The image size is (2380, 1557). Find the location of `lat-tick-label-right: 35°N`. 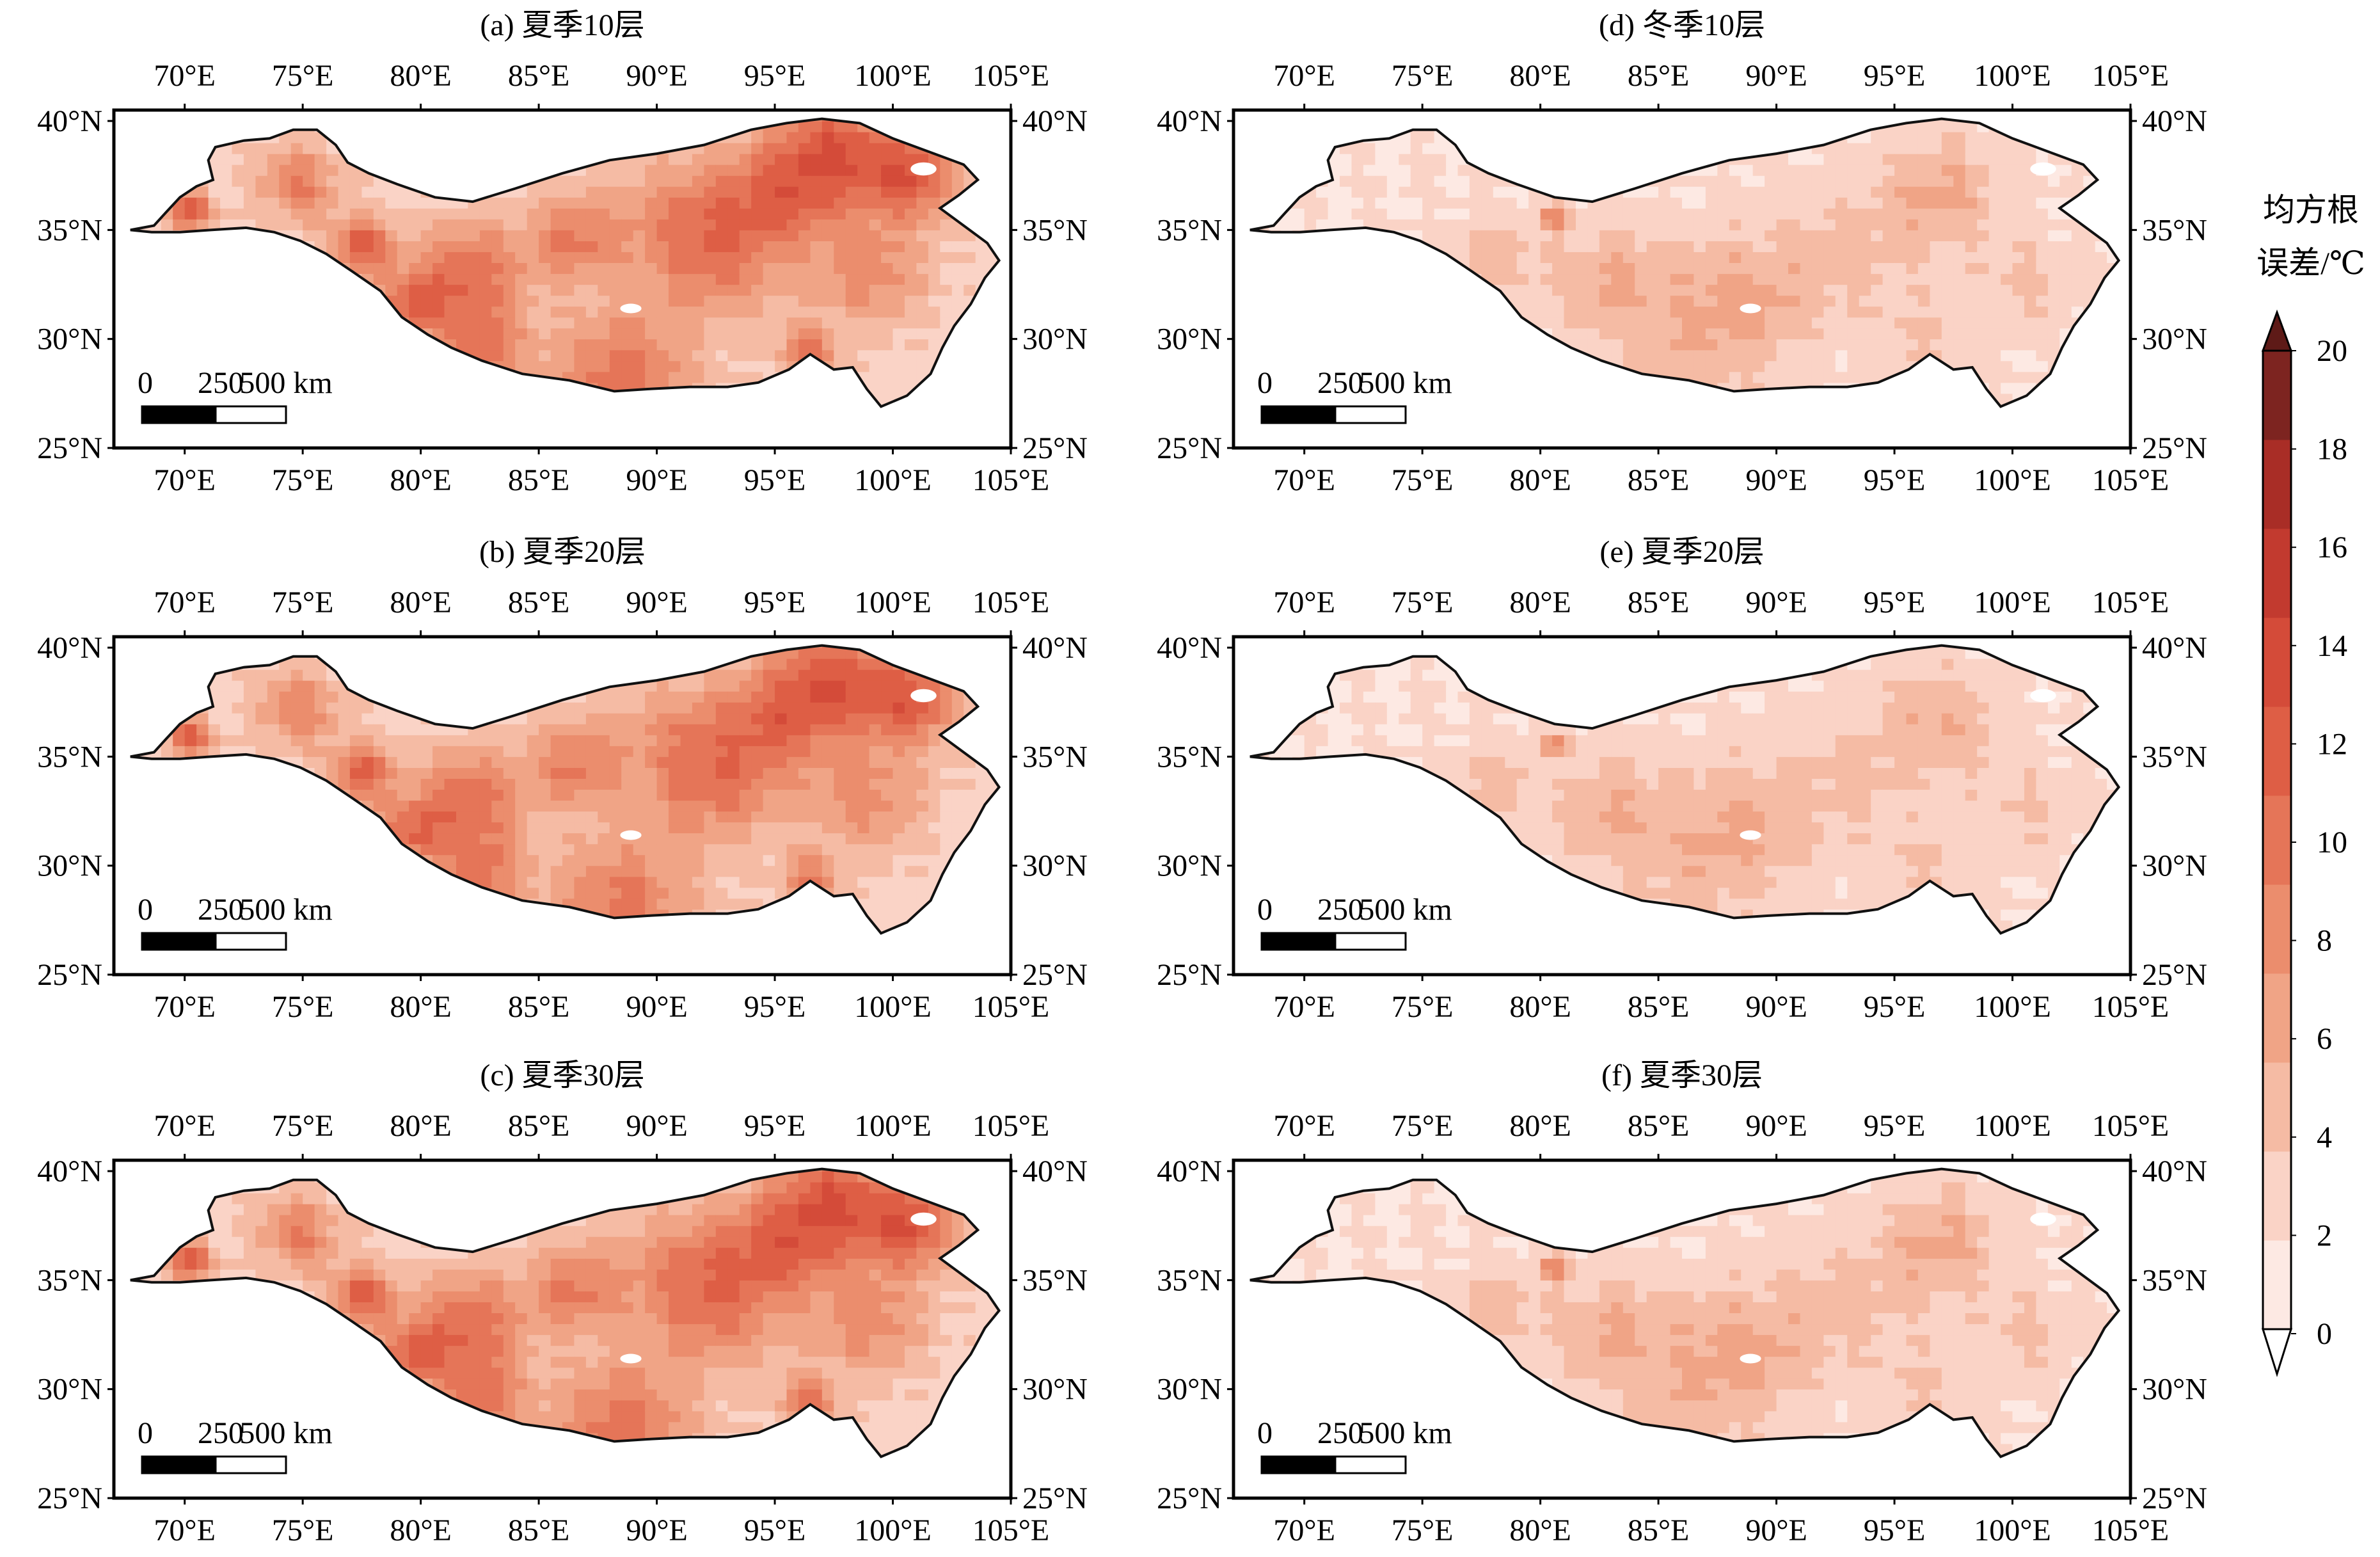

lat-tick-label-right: 35°N is located at coordinates (2174, 230).